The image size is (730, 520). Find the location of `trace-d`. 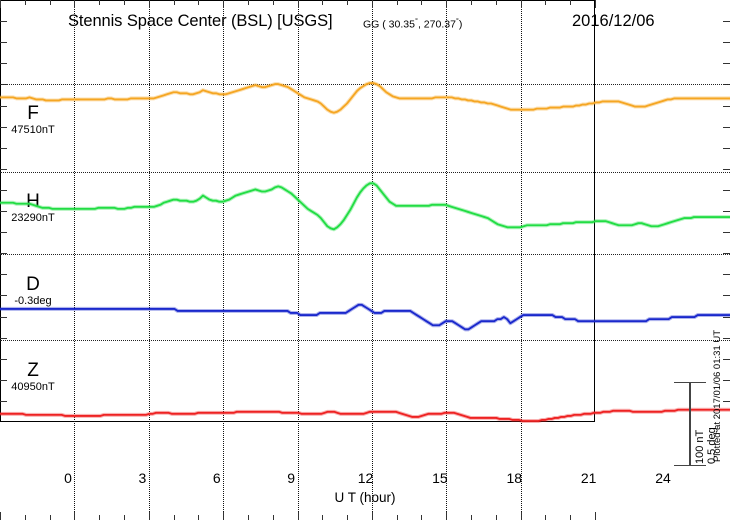

trace-d is located at coordinates (365, 317).